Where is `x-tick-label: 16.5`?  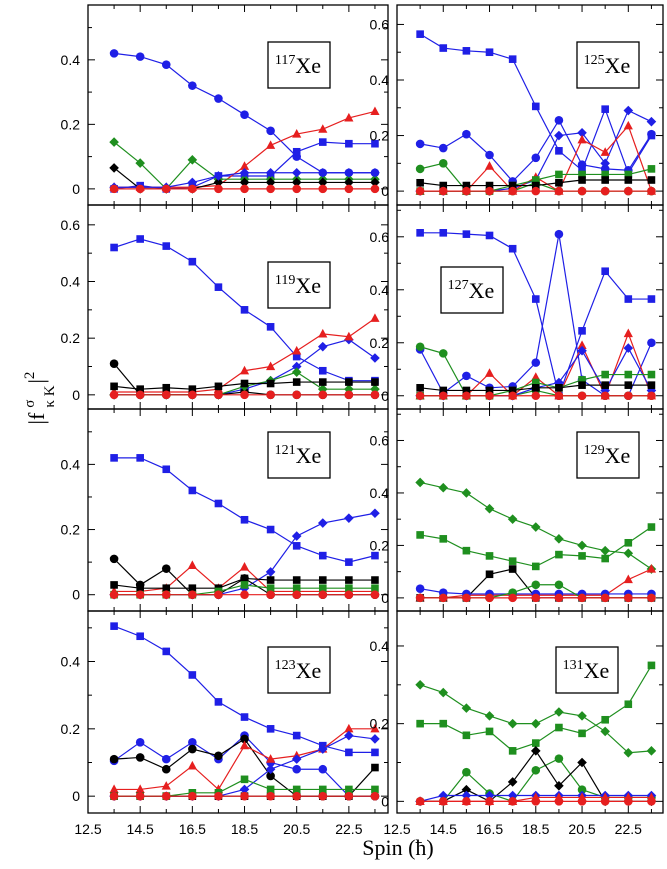
x-tick-label: 16.5 is located at coordinates (489, 829).